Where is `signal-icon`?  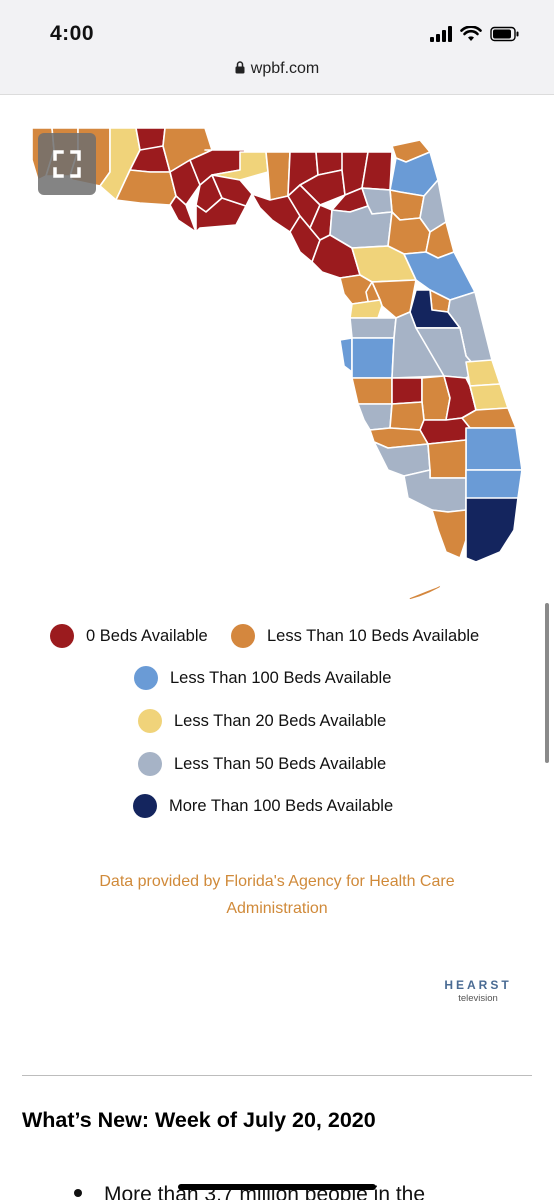
signal-icon is located at coordinates (441, 34).